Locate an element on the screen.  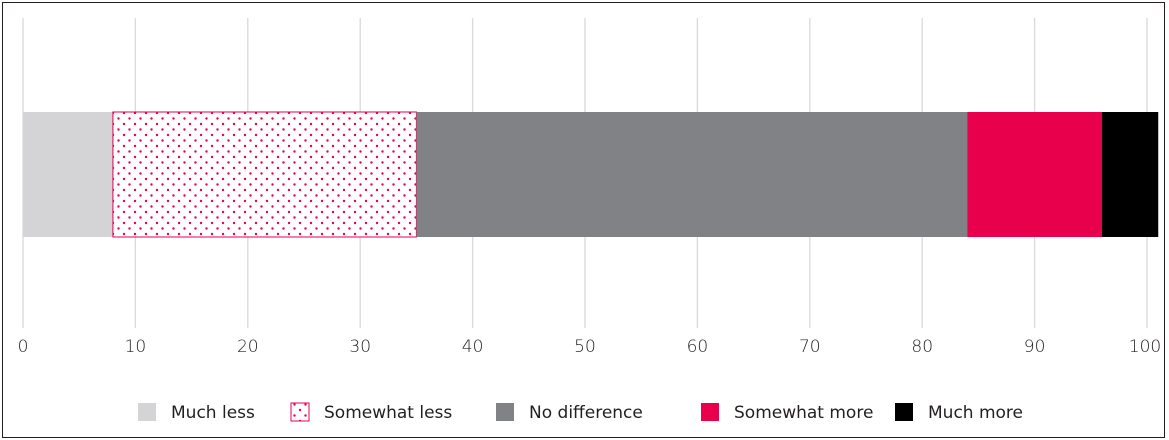
x-tick-label: 50 is located at coordinates (585, 347).